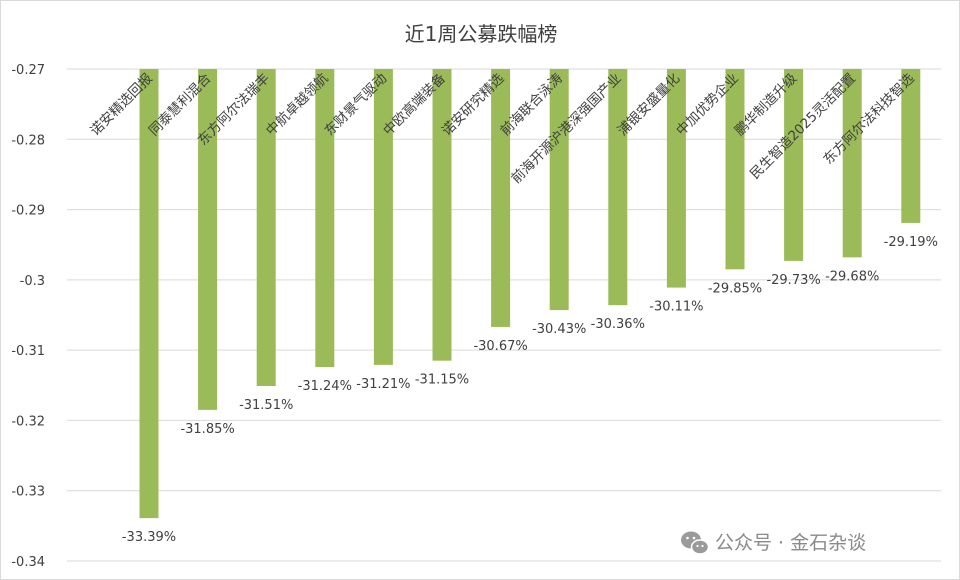 The height and width of the screenshot is (580, 960). I want to click on data-label: -29.19%, so click(911, 242).